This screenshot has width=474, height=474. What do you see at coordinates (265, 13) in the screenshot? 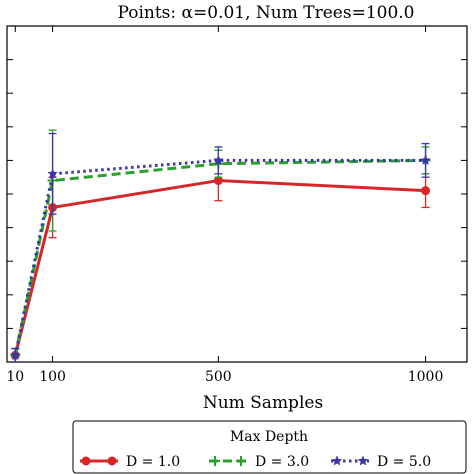
I see `chart-title: Points: α=0.01, Num Trees=100.0` at bounding box center [265, 13].